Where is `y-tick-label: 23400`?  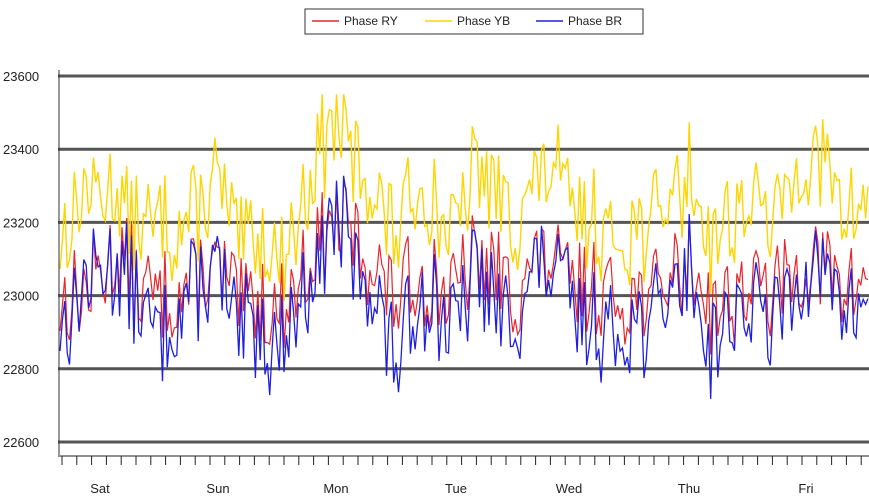
y-tick-label: 23400 is located at coordinates (21, 149).